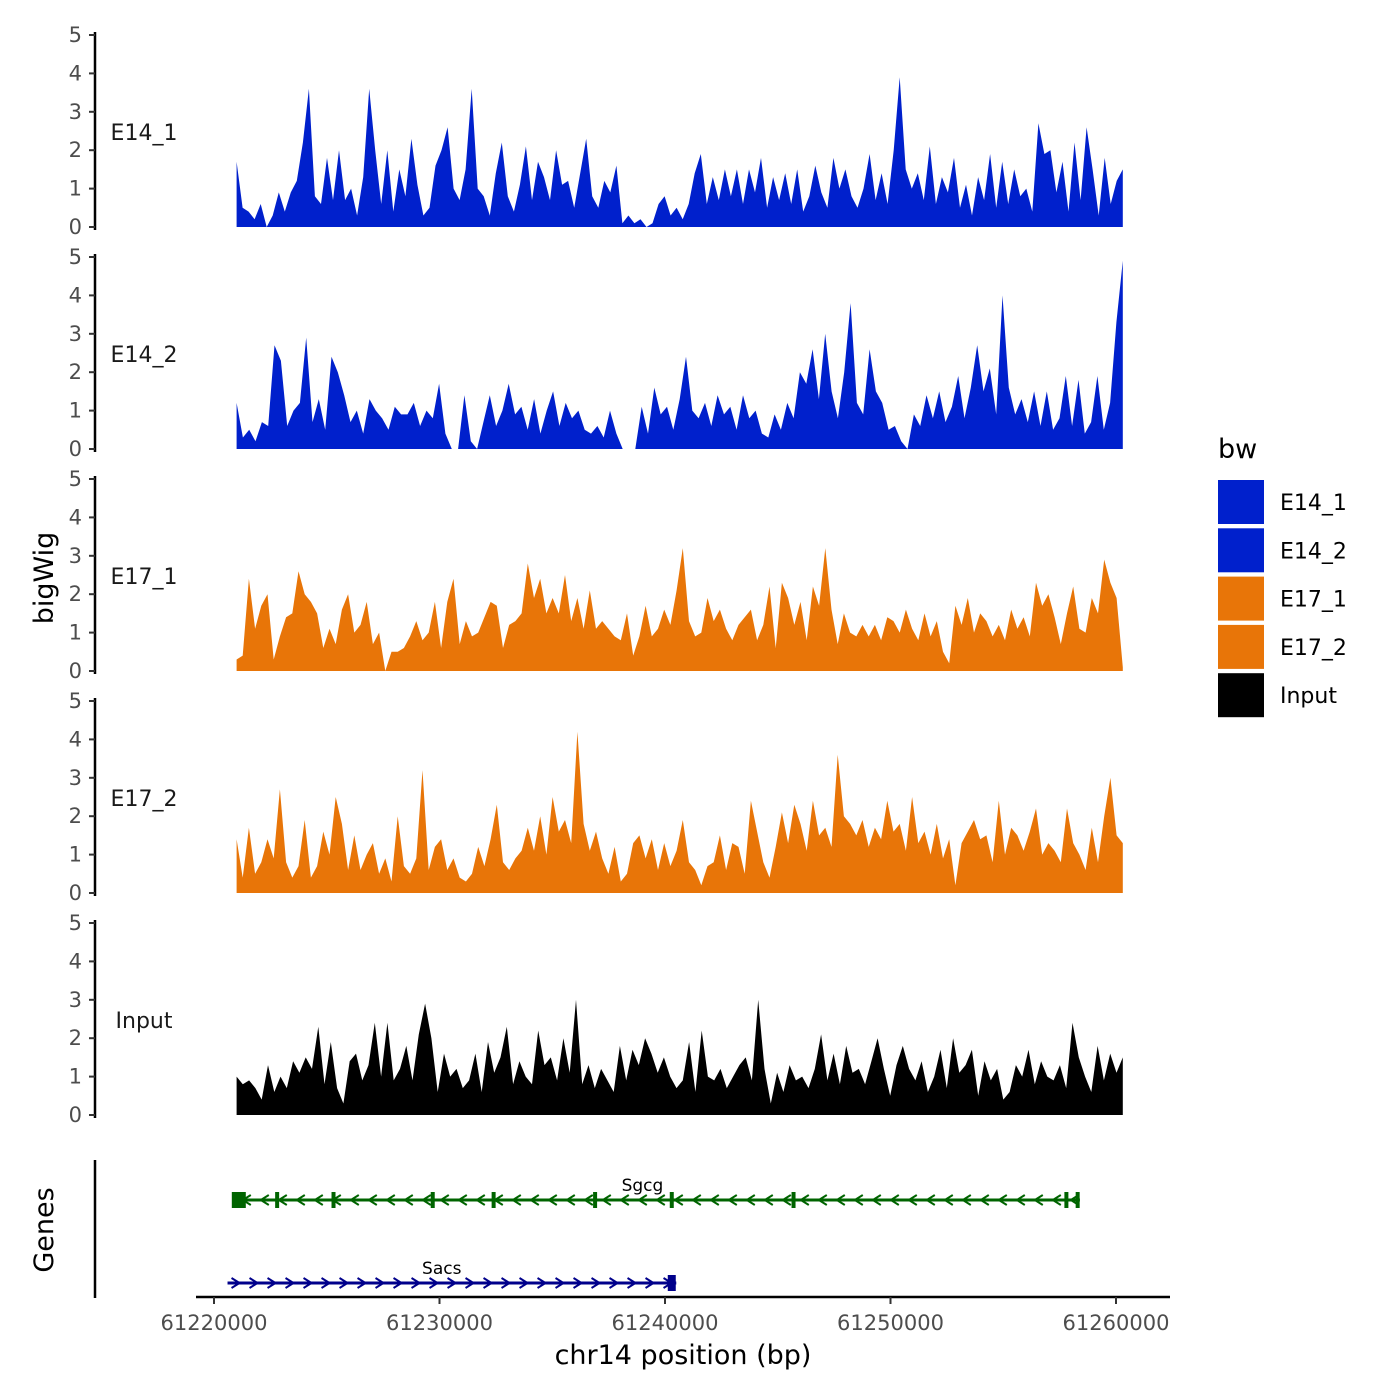  Describe the element at coordinates (1313, 503) in the screenshot. I see `legend-label: E14_1` at that location.